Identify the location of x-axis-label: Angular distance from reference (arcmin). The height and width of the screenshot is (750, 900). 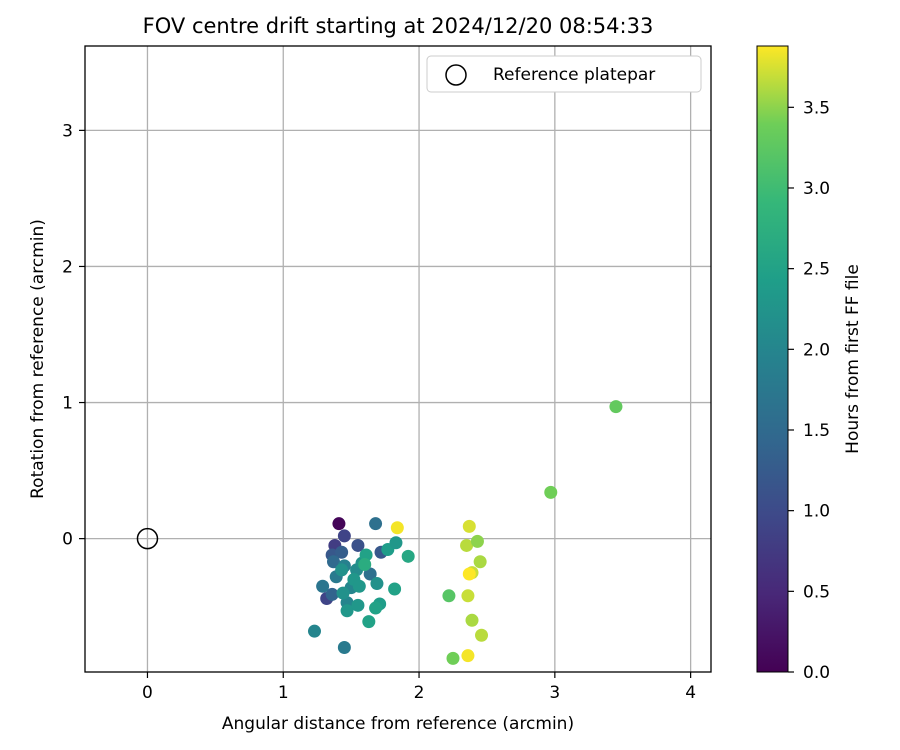
(398, 724).